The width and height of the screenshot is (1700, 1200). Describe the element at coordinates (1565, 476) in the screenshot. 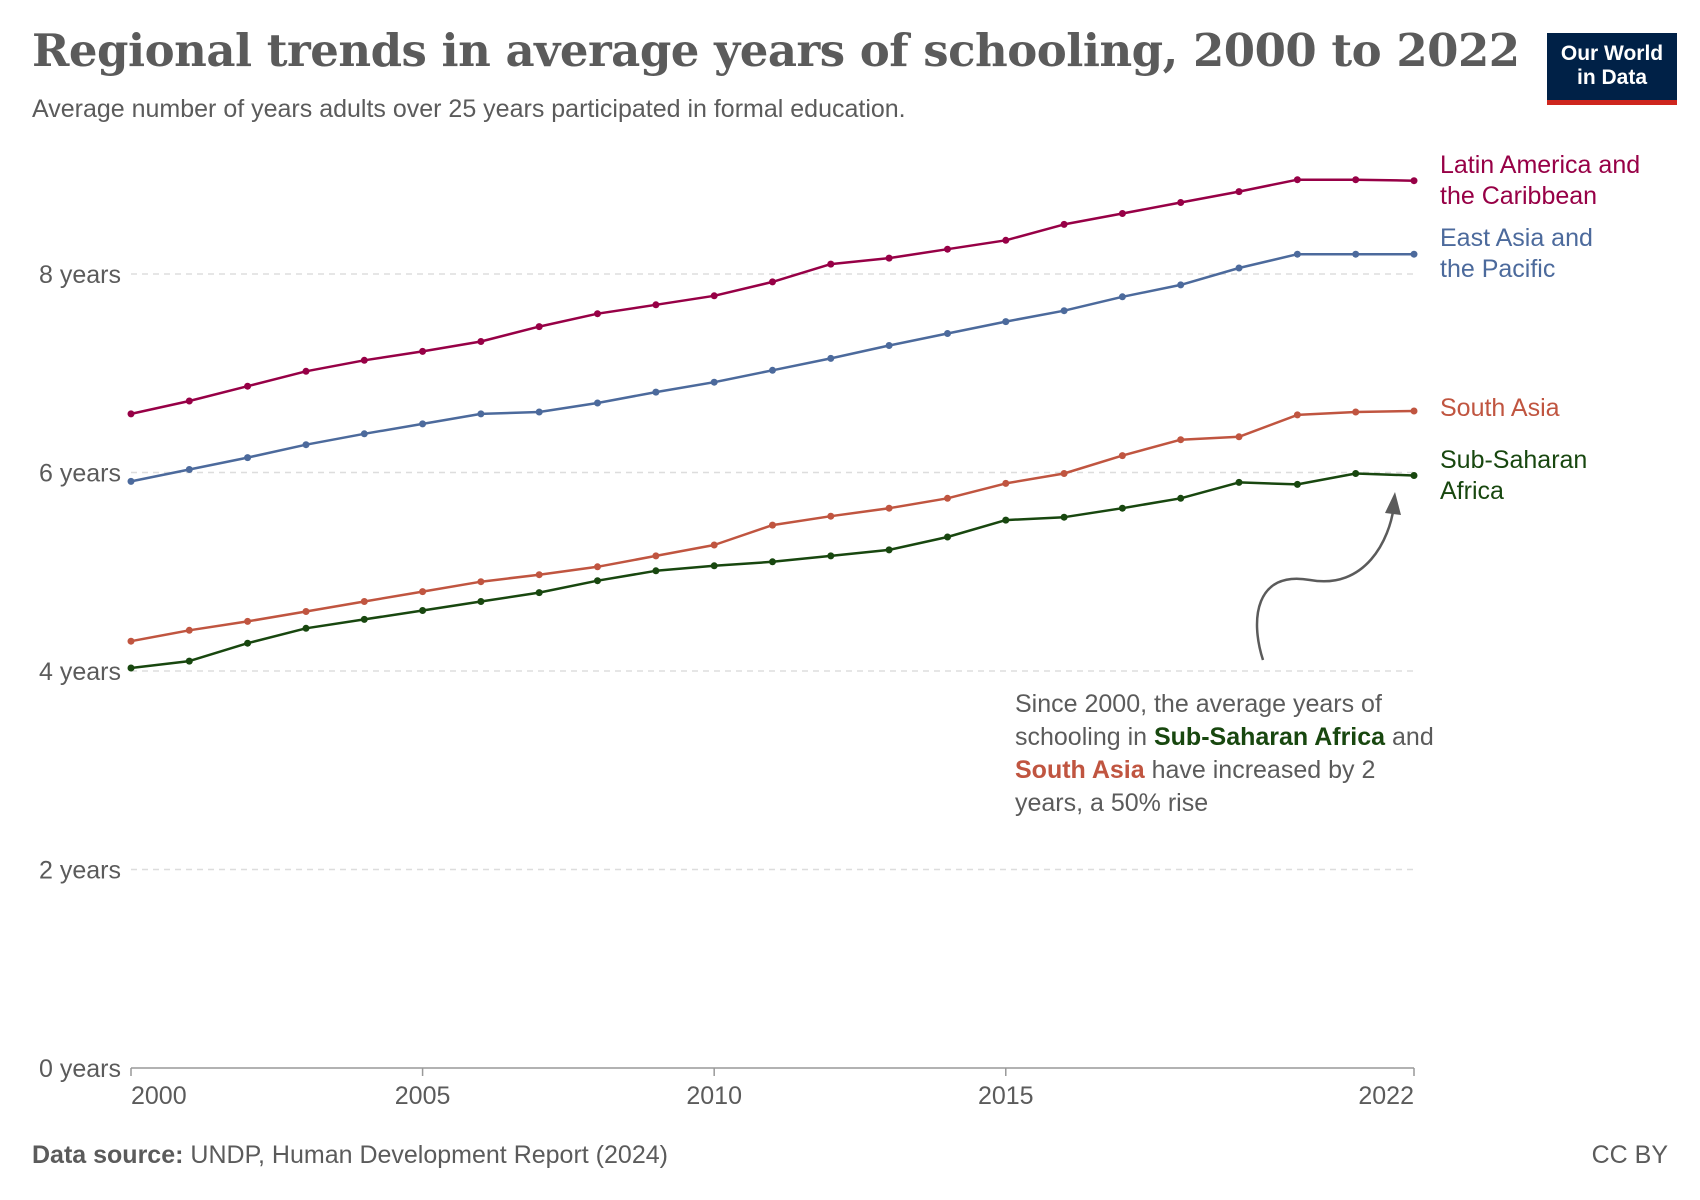

I see `series-label-sub-saharan-africa: Sub-Saharan Africa` at that location.